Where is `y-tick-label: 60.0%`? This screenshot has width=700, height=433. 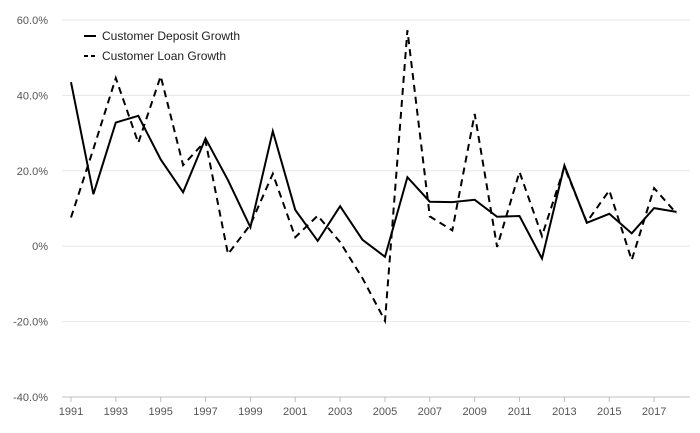 y-tick-label: 60.0% is located at coordinates (32, 21).